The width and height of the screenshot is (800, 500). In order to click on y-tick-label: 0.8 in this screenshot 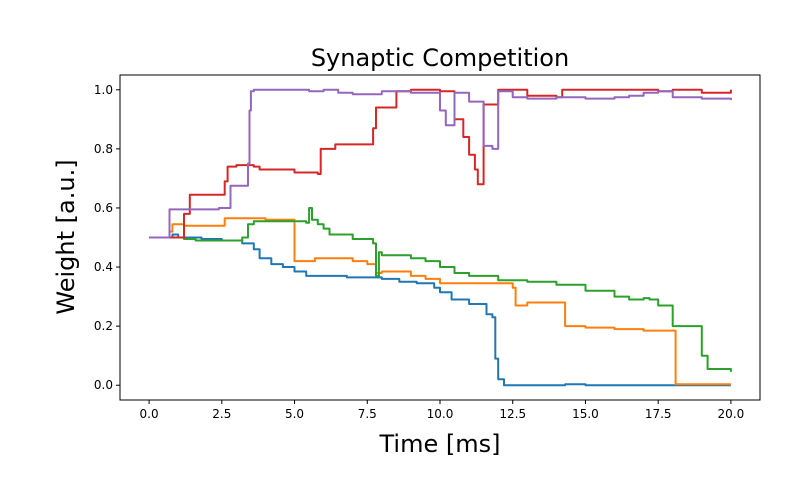, I will do `click(103, 149)`.